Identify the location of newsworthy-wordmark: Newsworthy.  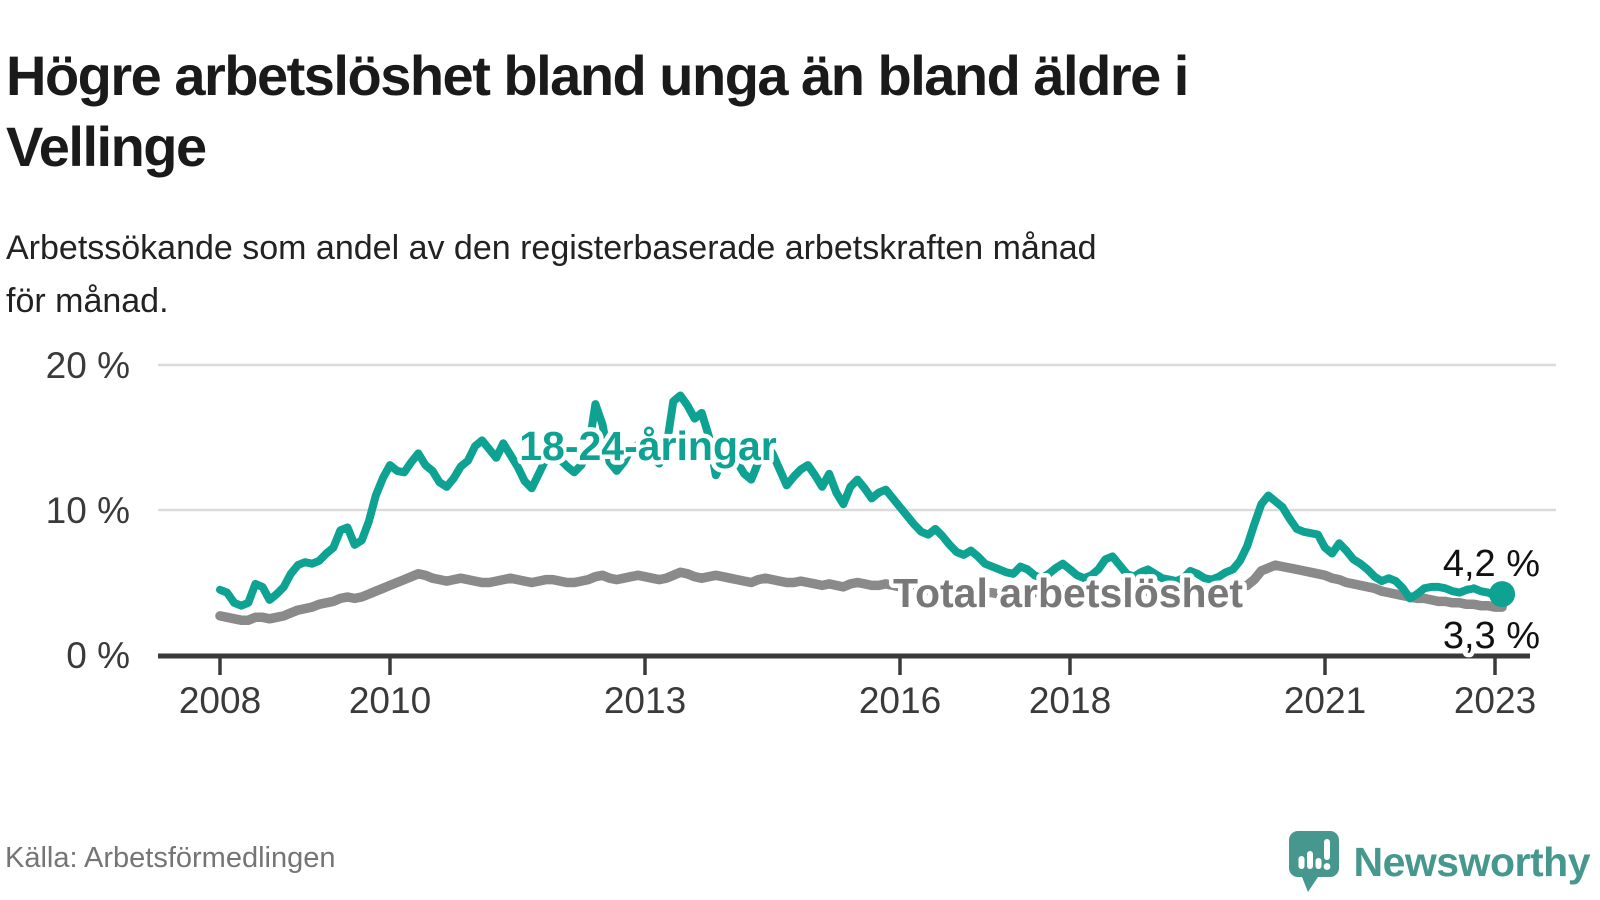
(1472, 861).